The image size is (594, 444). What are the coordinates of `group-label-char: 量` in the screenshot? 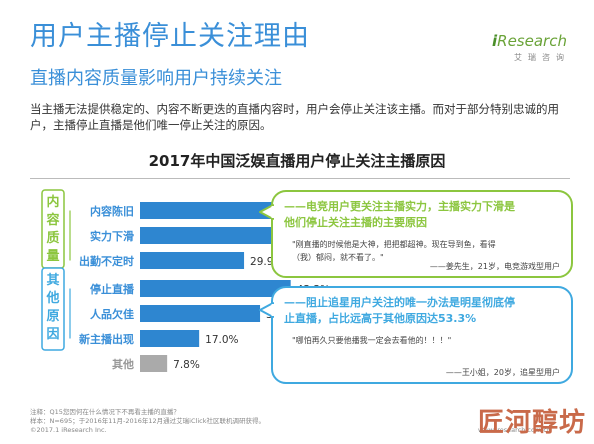 It's located at (52, 256).